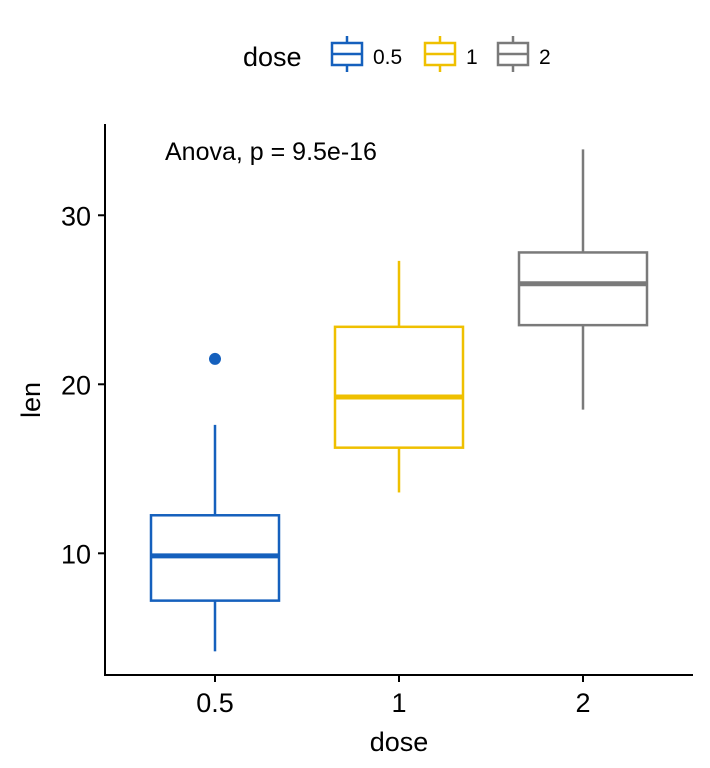 The height and width of the screenshot is (768, 710). I want to click on y-axis-title: len, so click(31, 400).